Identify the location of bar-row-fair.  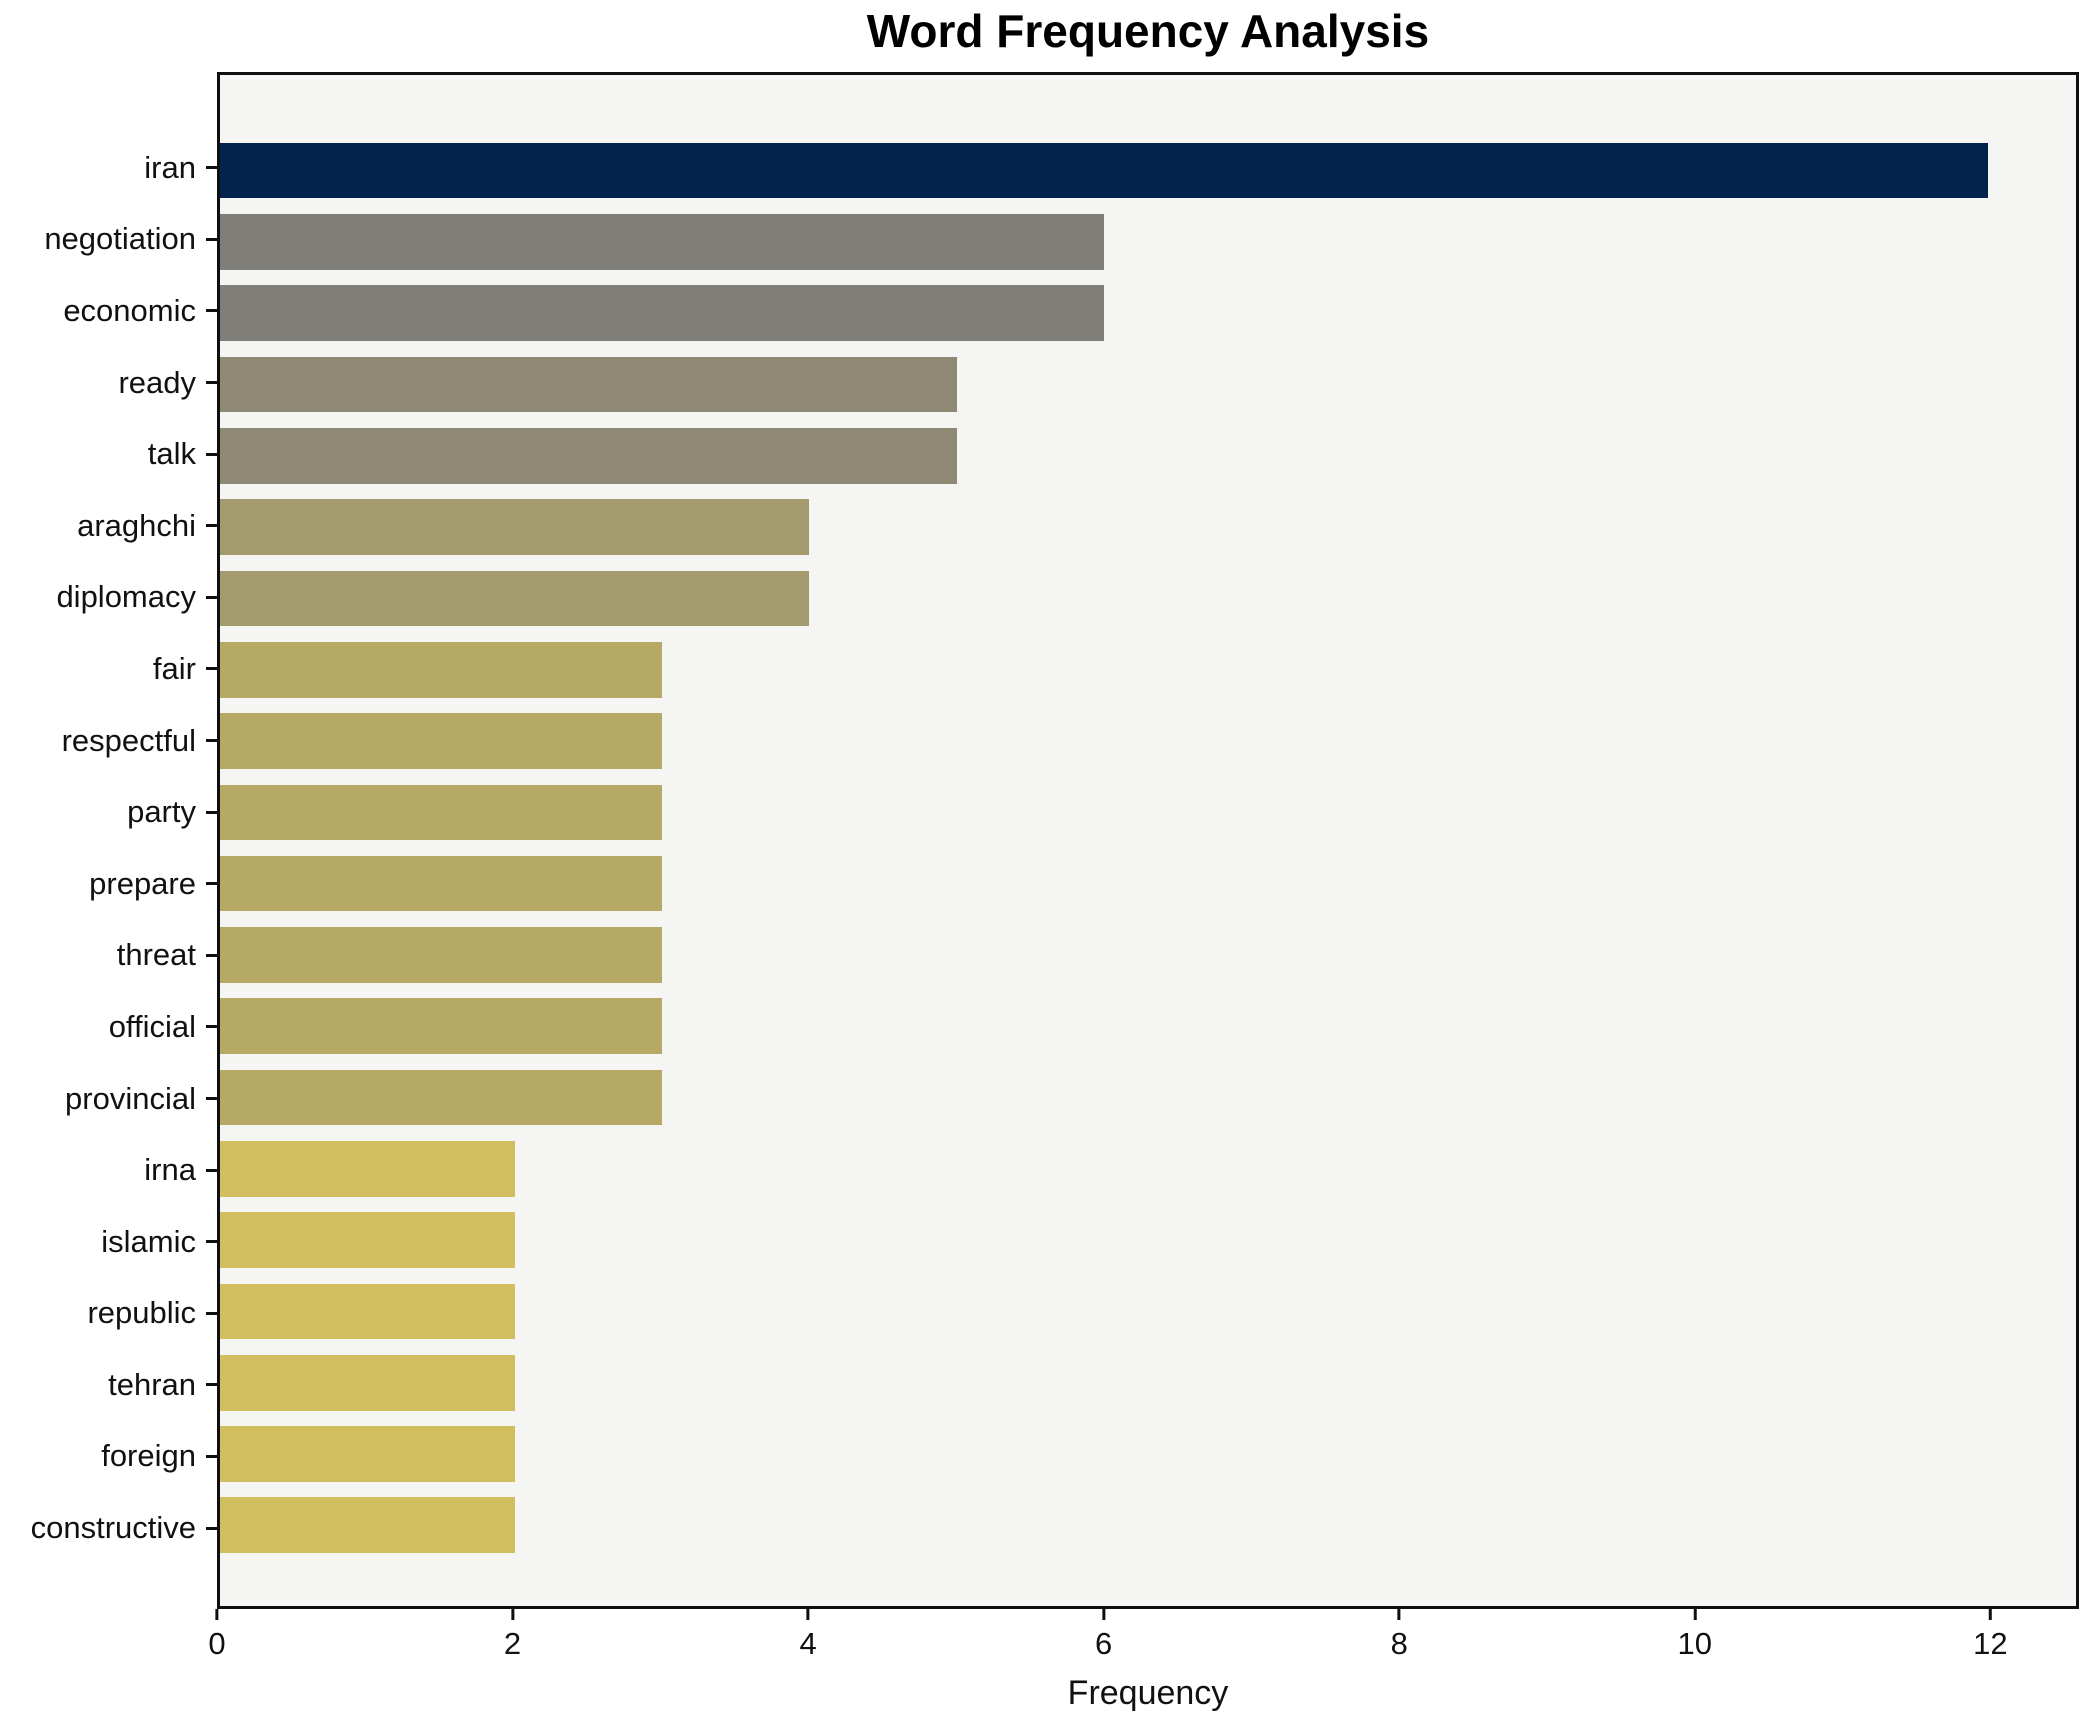
(1148, 669).